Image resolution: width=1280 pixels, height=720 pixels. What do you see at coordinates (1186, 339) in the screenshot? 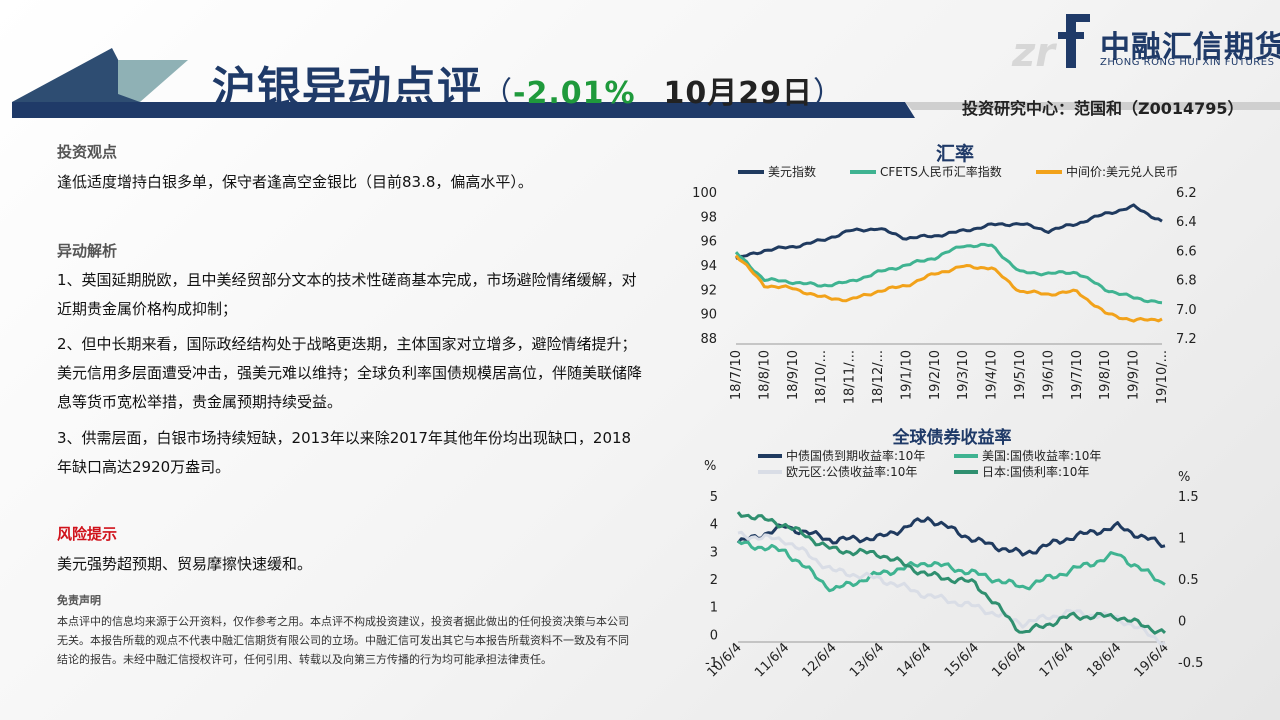
I see `right-axis-tick: 7.2` at bounding box center [1186, 339].